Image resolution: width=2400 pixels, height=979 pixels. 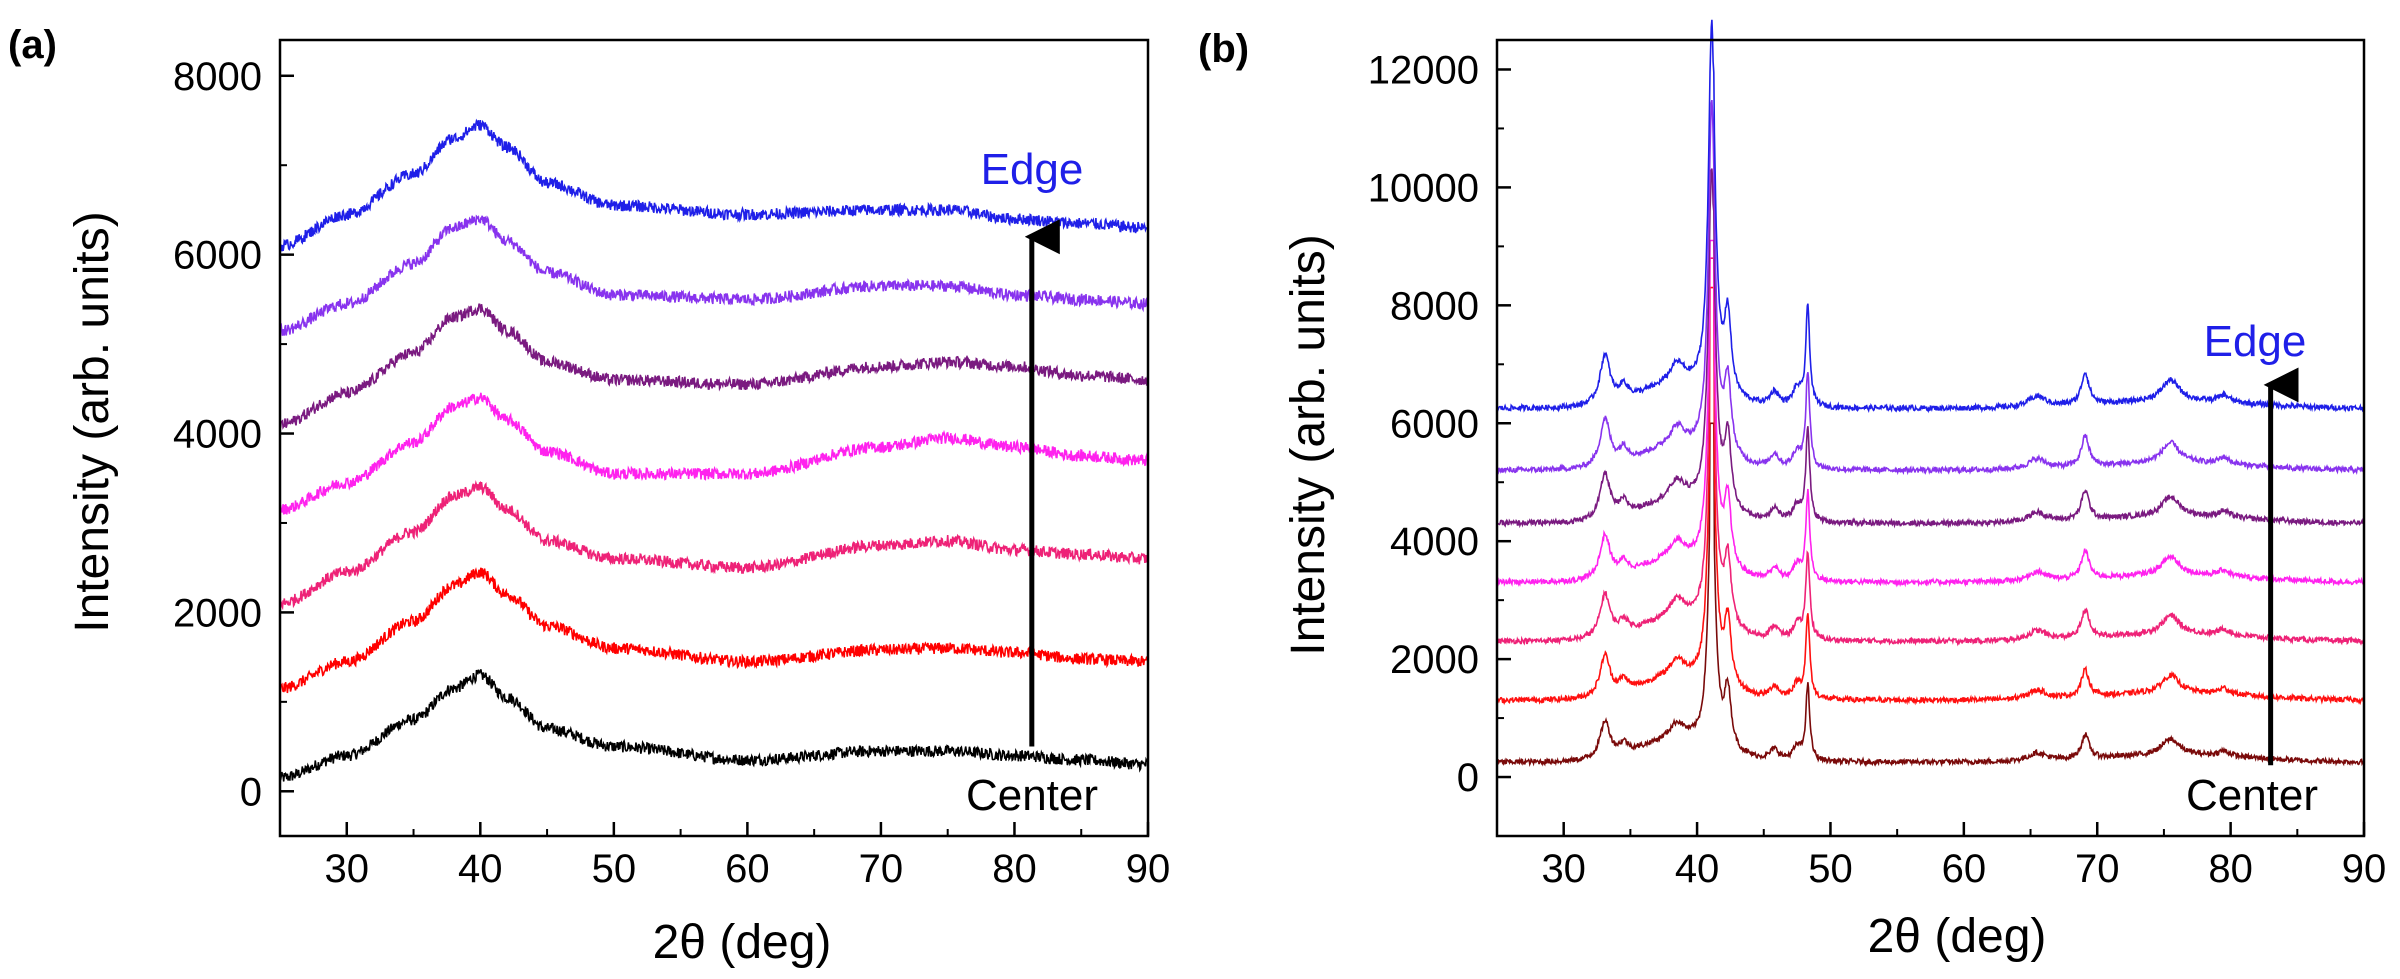 I want to click on x-tick-label-b: 30, so click(x=1563, y=869).